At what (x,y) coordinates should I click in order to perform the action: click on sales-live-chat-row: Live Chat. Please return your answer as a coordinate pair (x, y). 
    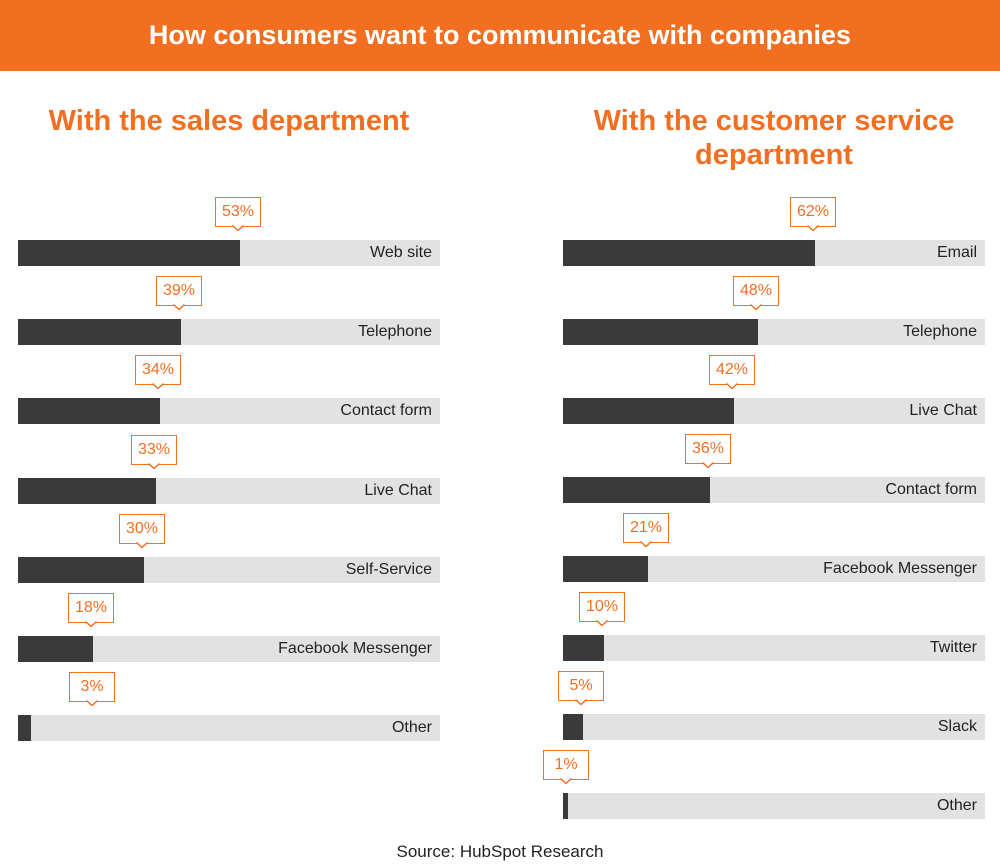
    Looking at the image, I should click on (229, 491).